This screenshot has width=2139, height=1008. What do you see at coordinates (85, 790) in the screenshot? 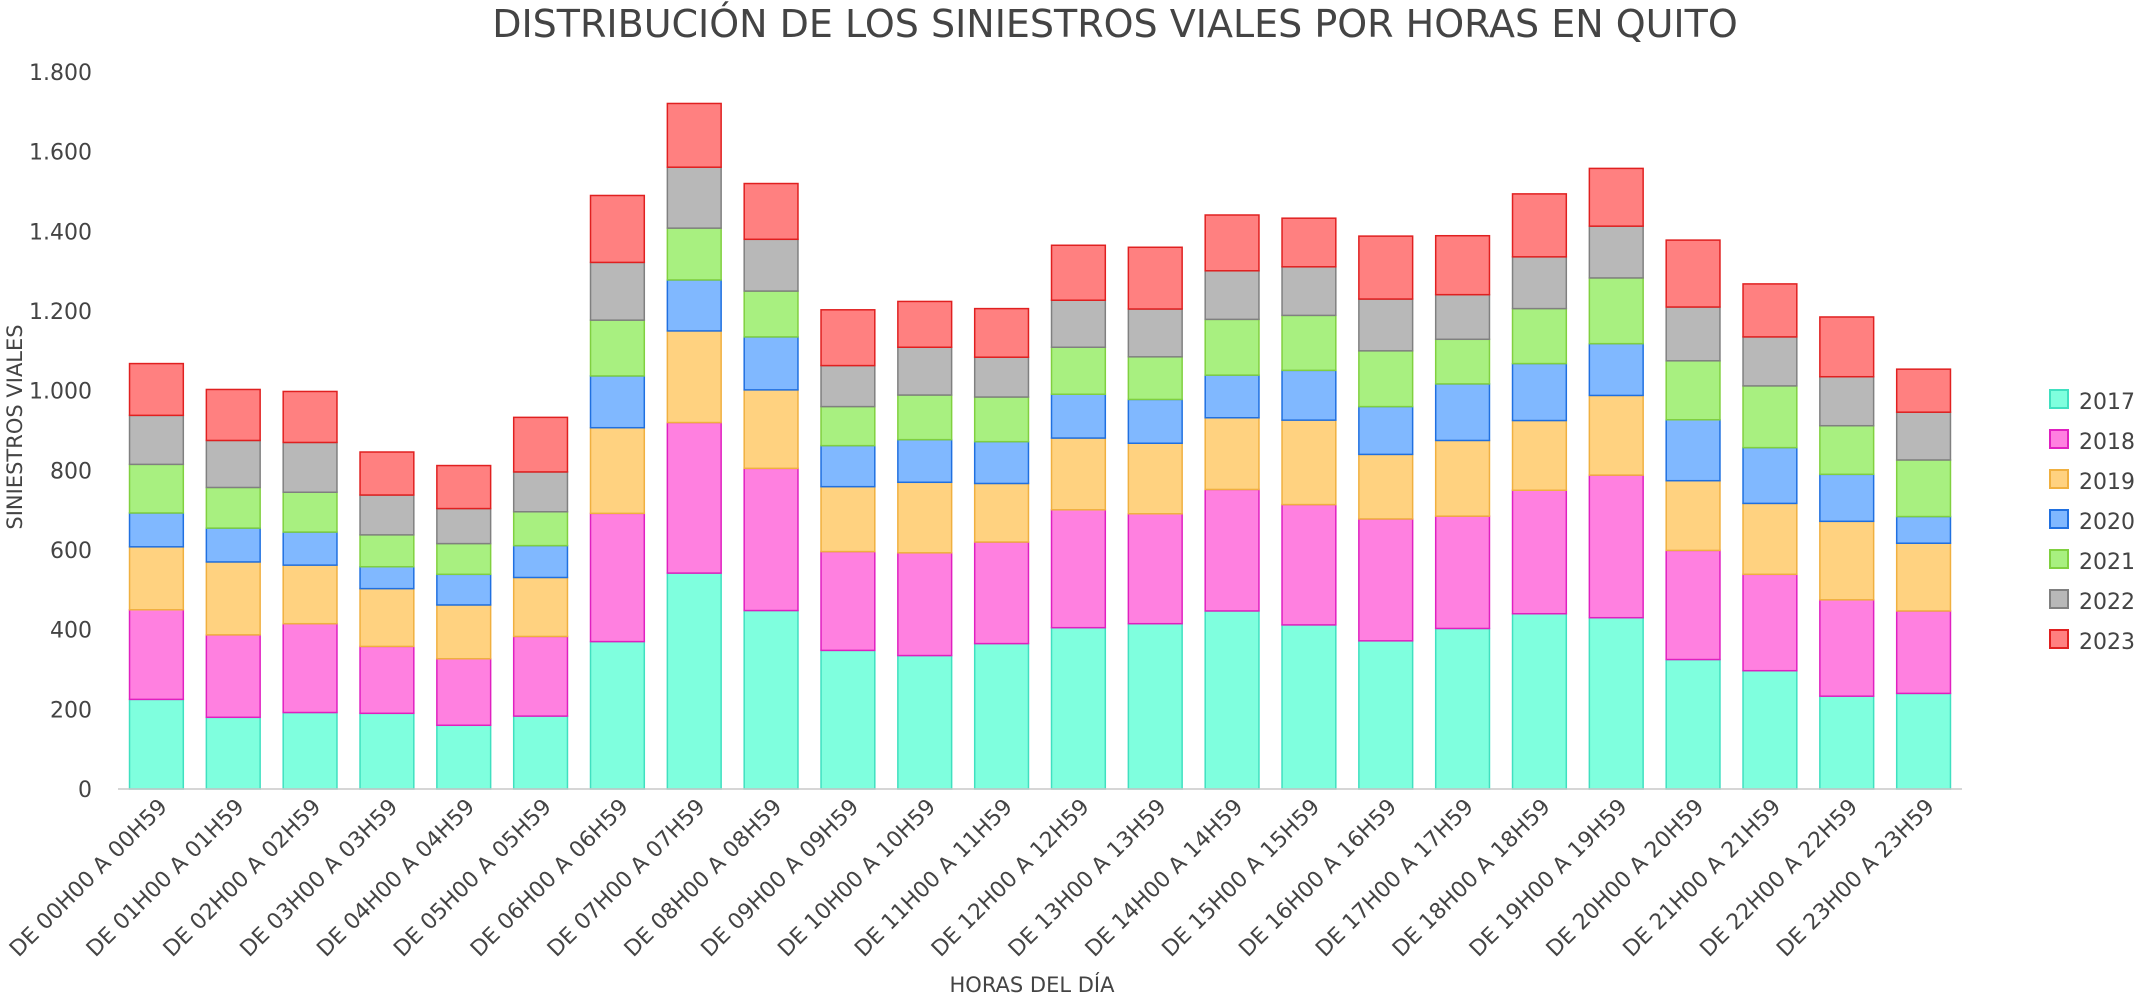
I see `y-tick-label: 0` at bounding box center [85, 790].